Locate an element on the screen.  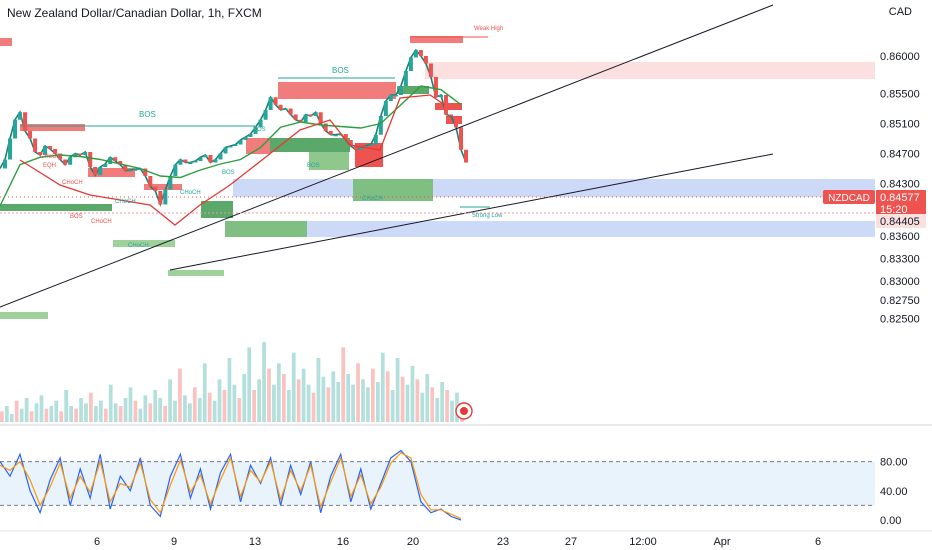
price-tag is located at coordinates (901, 203).